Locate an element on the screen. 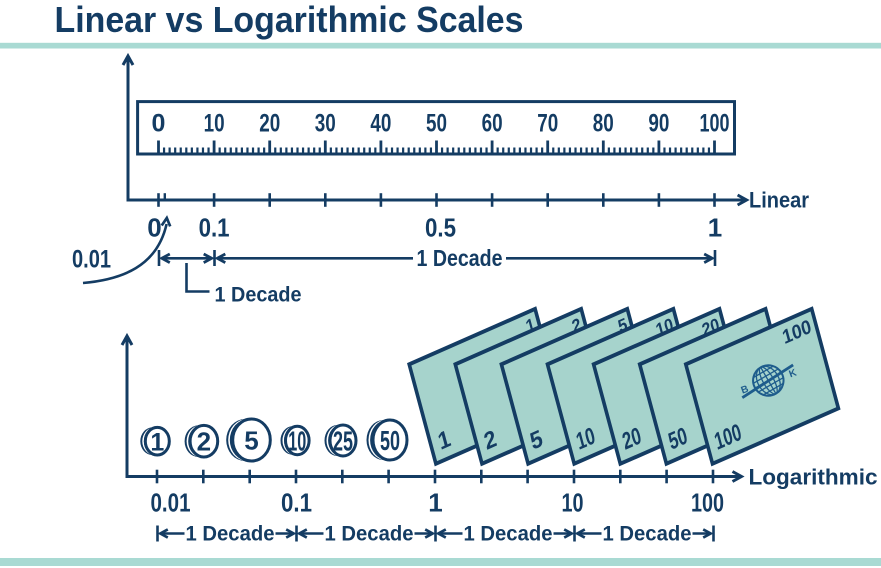  svg-text: K is located at coordinates (793, 373).